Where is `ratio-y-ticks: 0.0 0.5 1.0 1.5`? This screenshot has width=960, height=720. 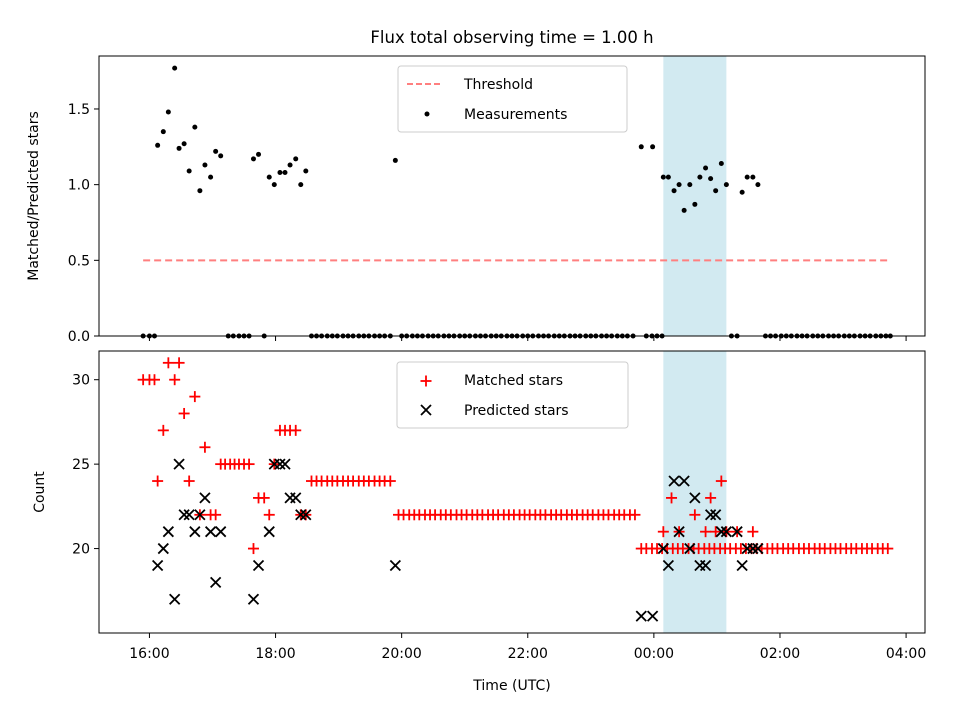
ratio-y-ticks: 0.0 0.5 1.0 1.5 is located at coordinates (83, 223).